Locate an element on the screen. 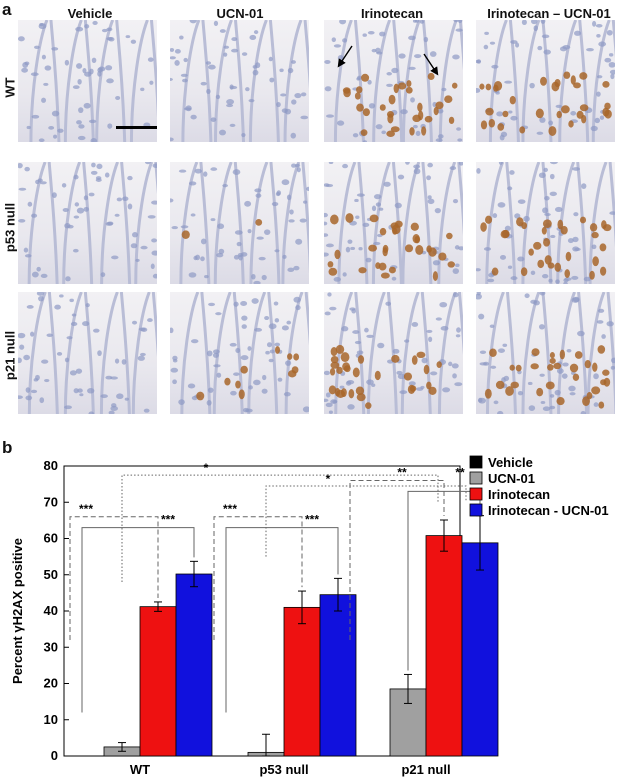 This screenshot has width=622, height=780. row-header-p21-null: p21 null is located at coordinates (10, 355).